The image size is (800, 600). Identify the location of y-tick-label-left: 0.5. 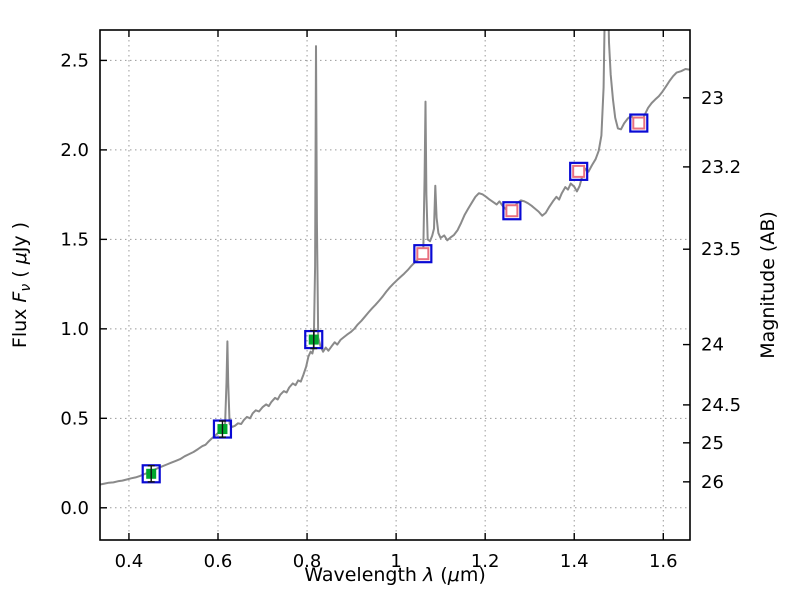
(74, 418).